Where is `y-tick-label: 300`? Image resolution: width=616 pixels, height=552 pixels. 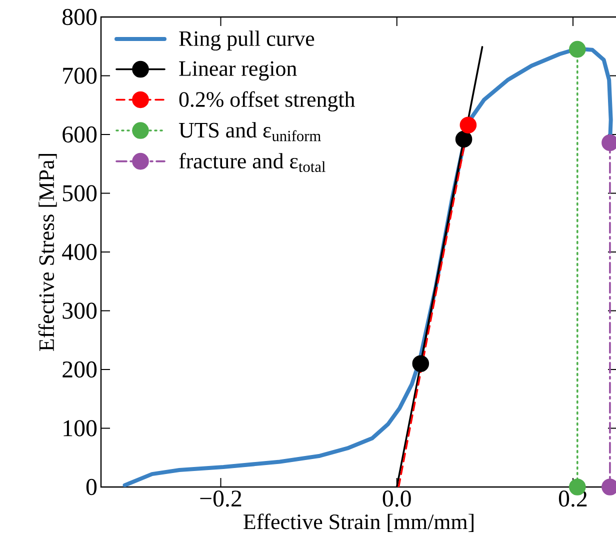
y-tick-label: 300 is located at coordinates (79, 310).